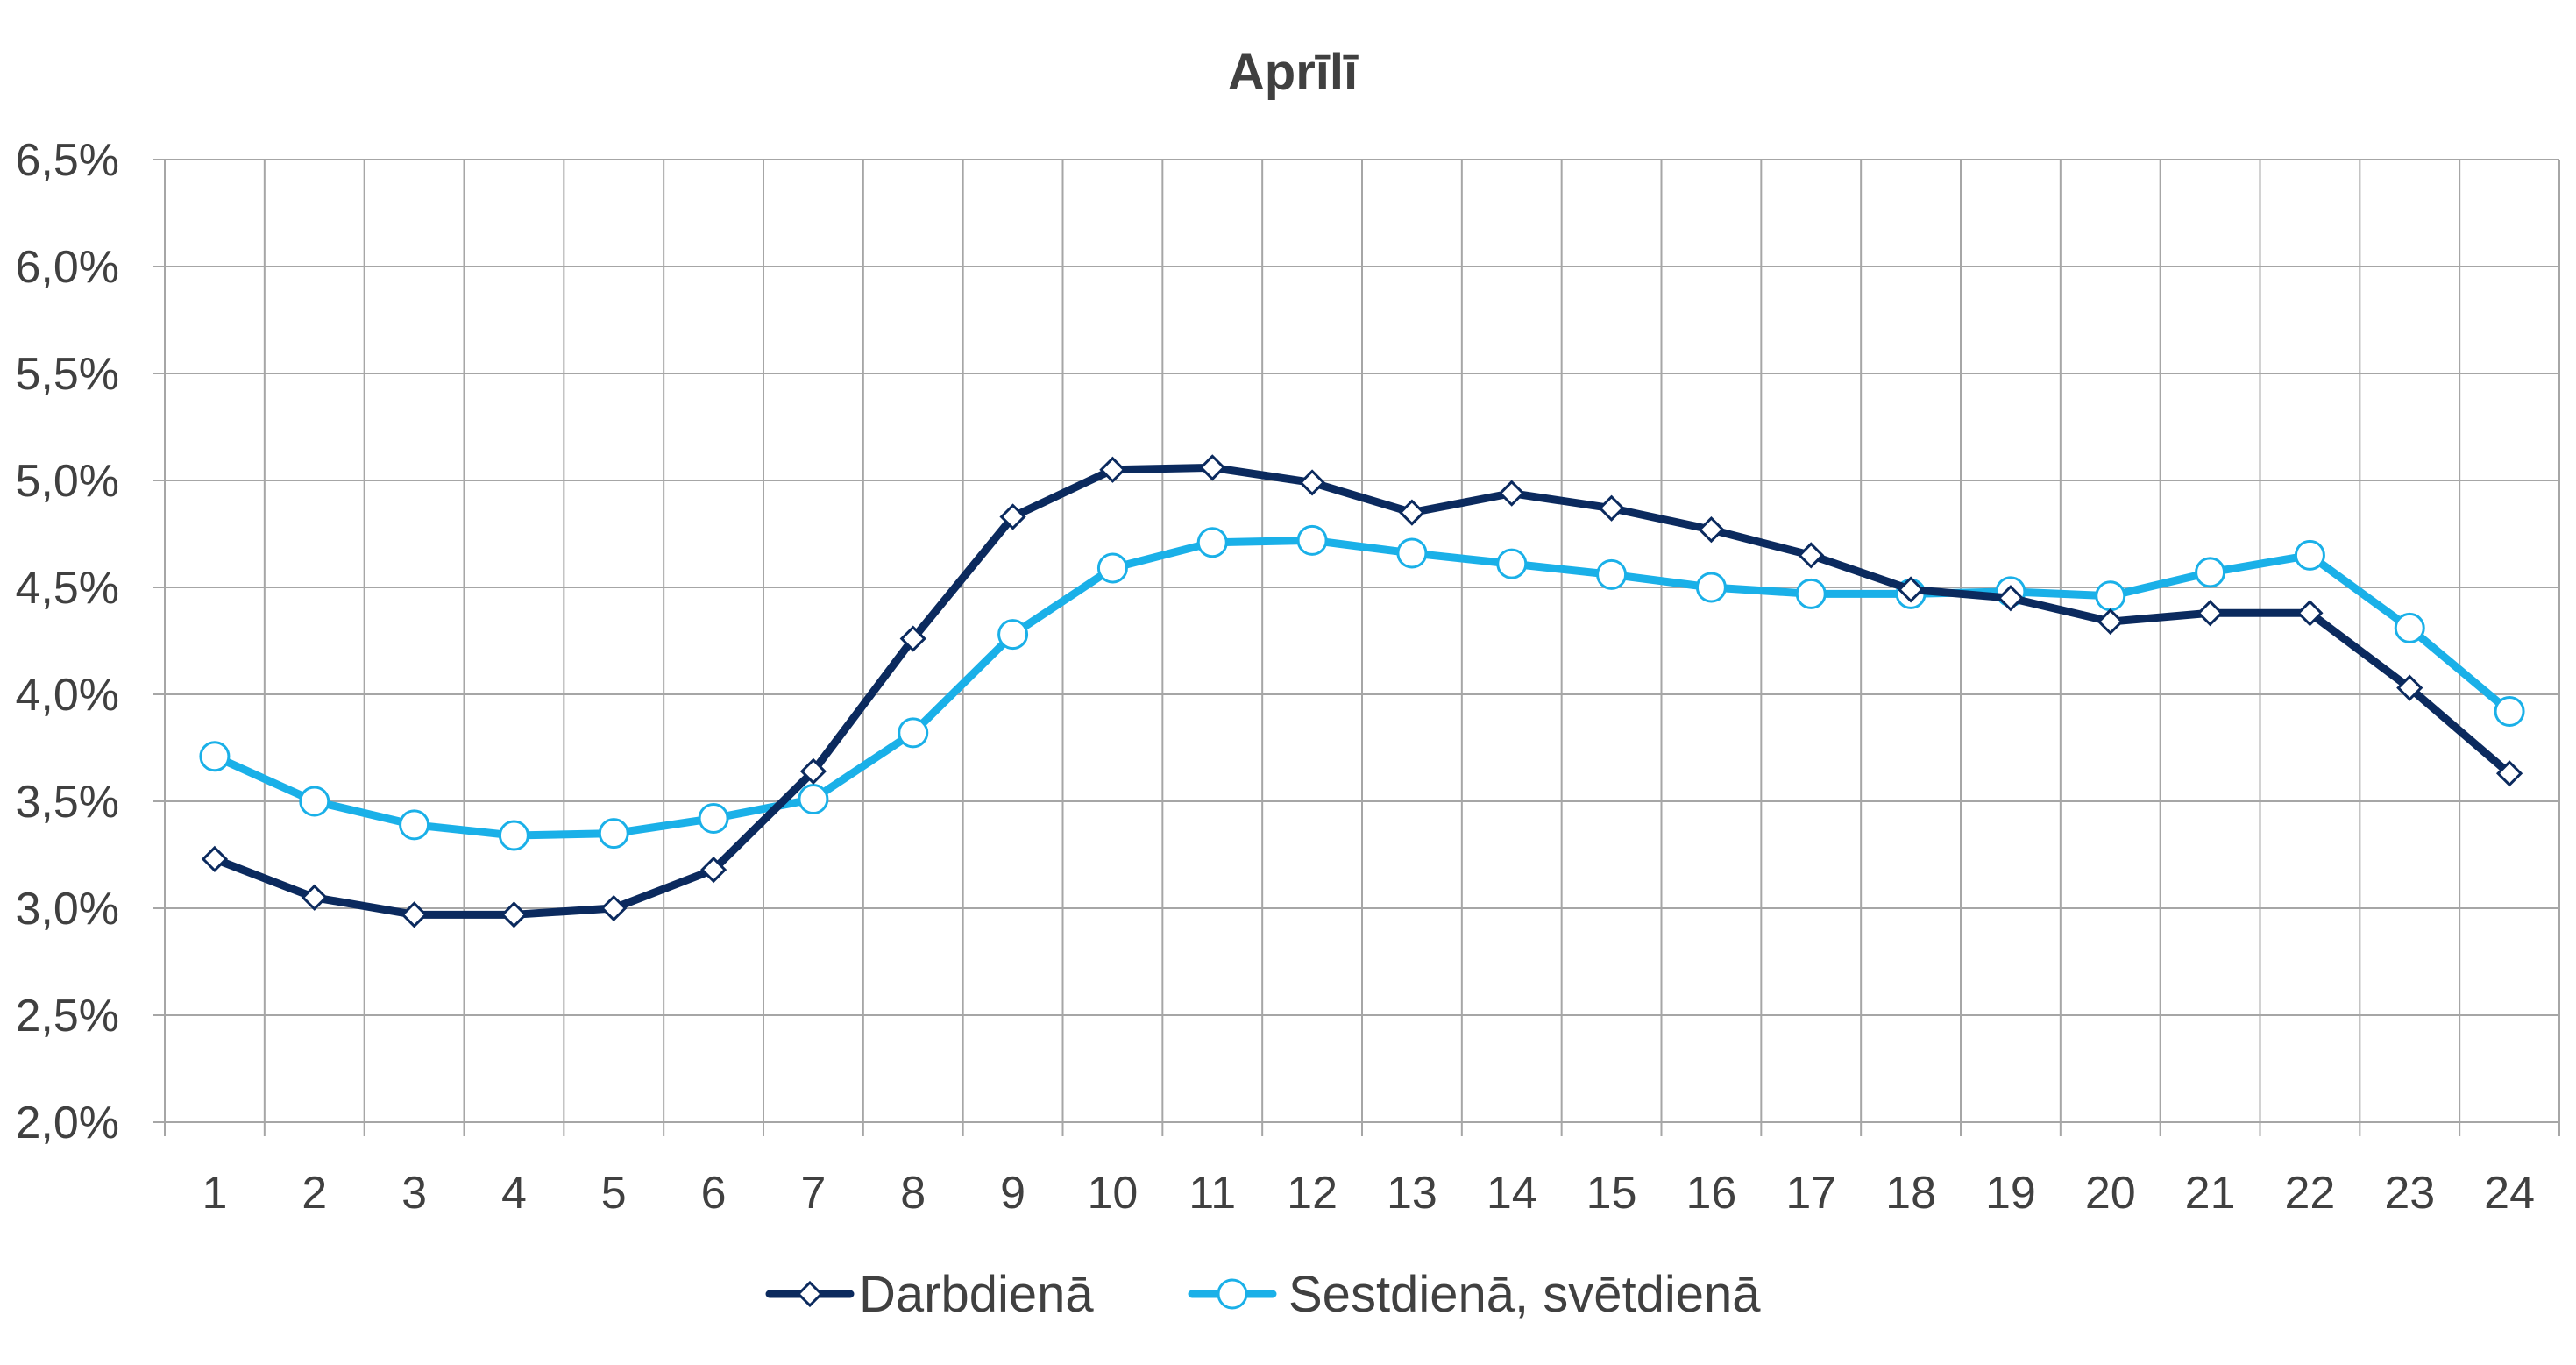 This screenshot has height=1365, width=2576. Describe the element at coordinates (614, 1193) in the screenshot. I see `x-tick-label: 5` at that location.